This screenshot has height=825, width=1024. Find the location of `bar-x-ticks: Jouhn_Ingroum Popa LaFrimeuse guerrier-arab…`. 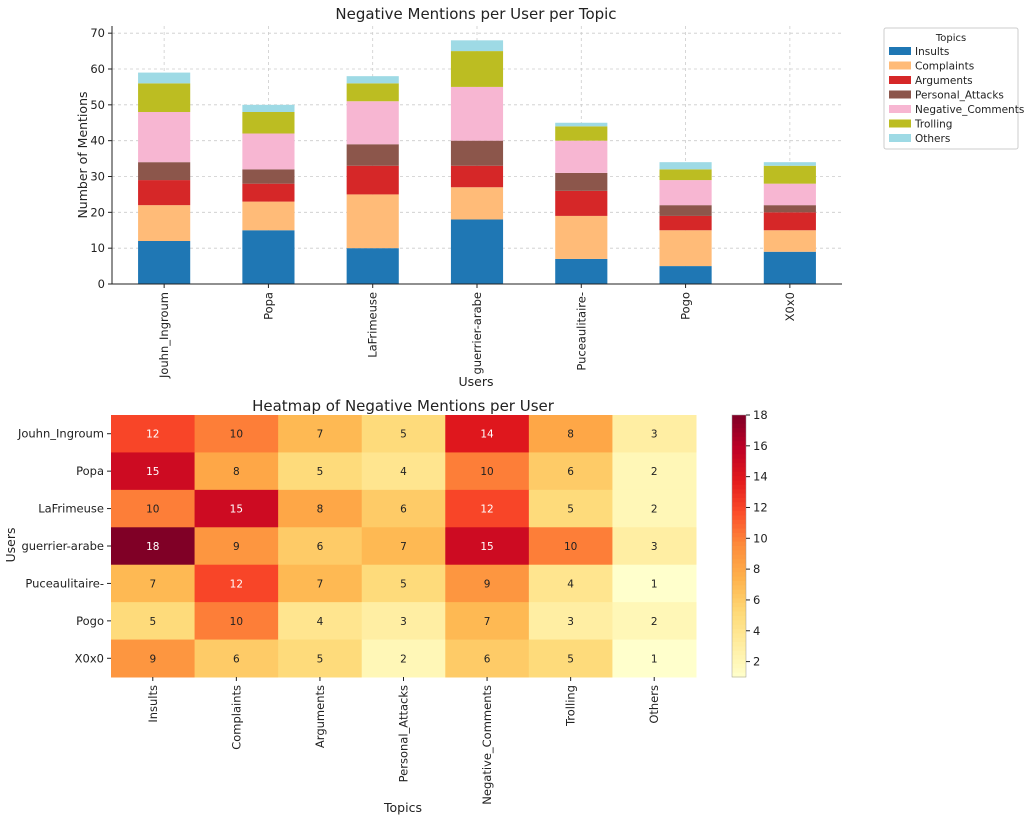

bar-x-ticks: Jouhn_Ingroum Popa LaFrimeuse guerrier-arab… is located at coordinates (477, 331).